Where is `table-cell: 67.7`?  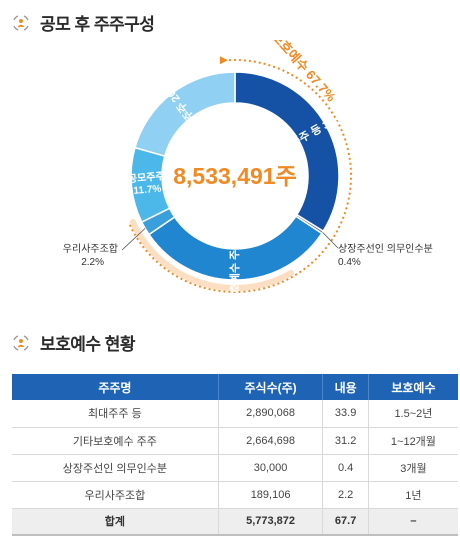 table-cell: 67.7 is located at coordinates (345, 522).